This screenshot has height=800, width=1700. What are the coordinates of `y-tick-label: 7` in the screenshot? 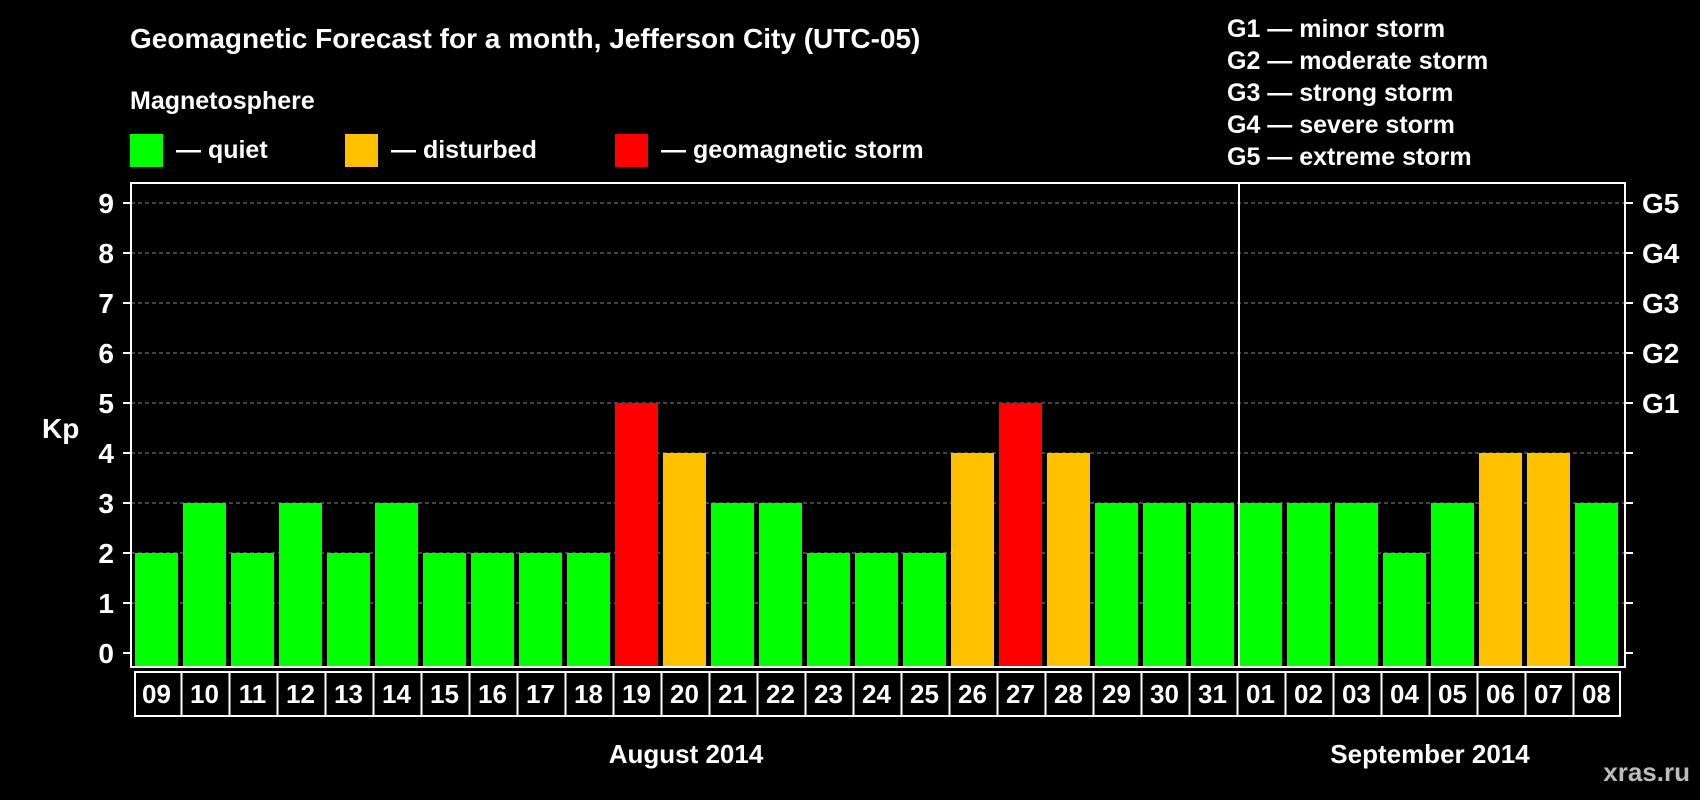 It's located at (106, 303).